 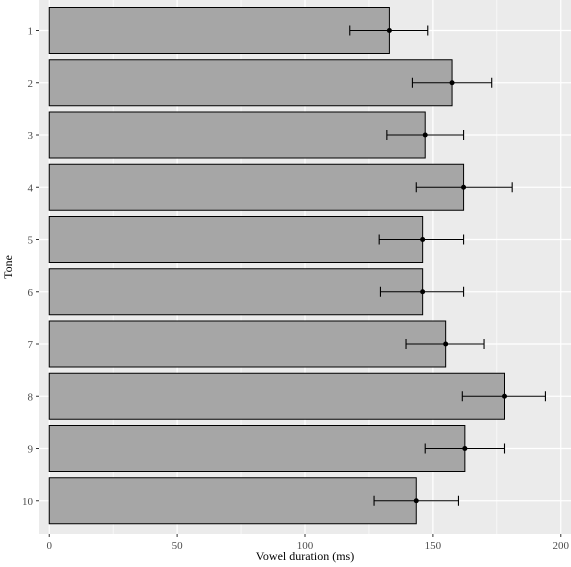 What do you see at coordinates (31, 32) in the screenshot?
I see `y-tick-label: 1` at bounding box center [31, 32].